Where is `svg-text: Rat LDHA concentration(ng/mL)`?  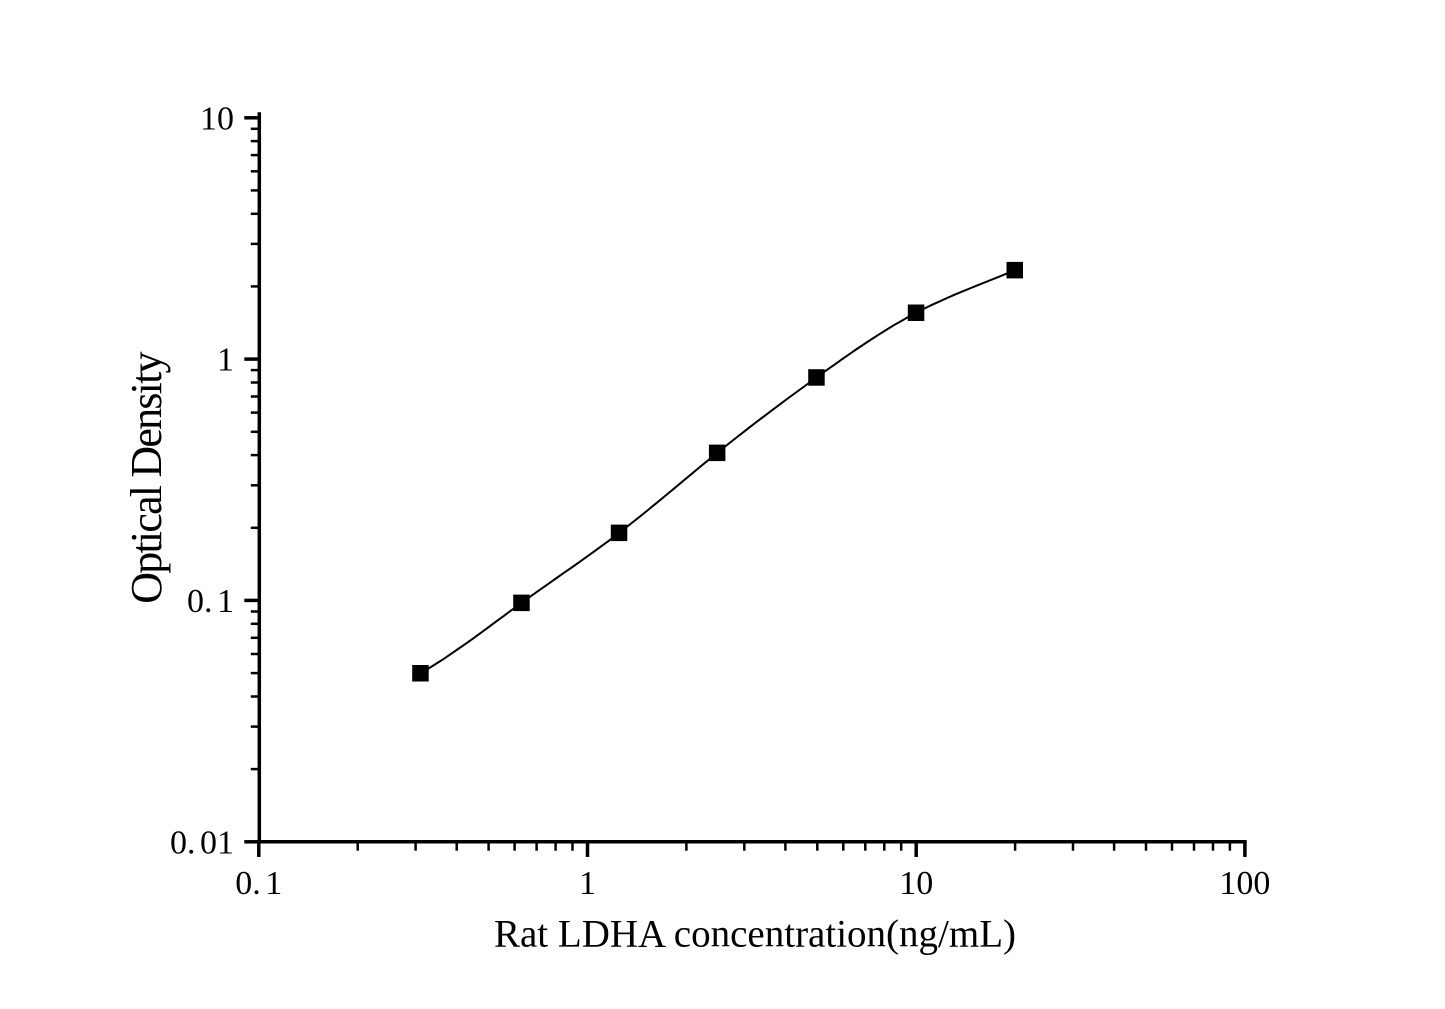
svg-text: Rat LDHA concentration(ng/mL) is located at coordinates (755, 934).